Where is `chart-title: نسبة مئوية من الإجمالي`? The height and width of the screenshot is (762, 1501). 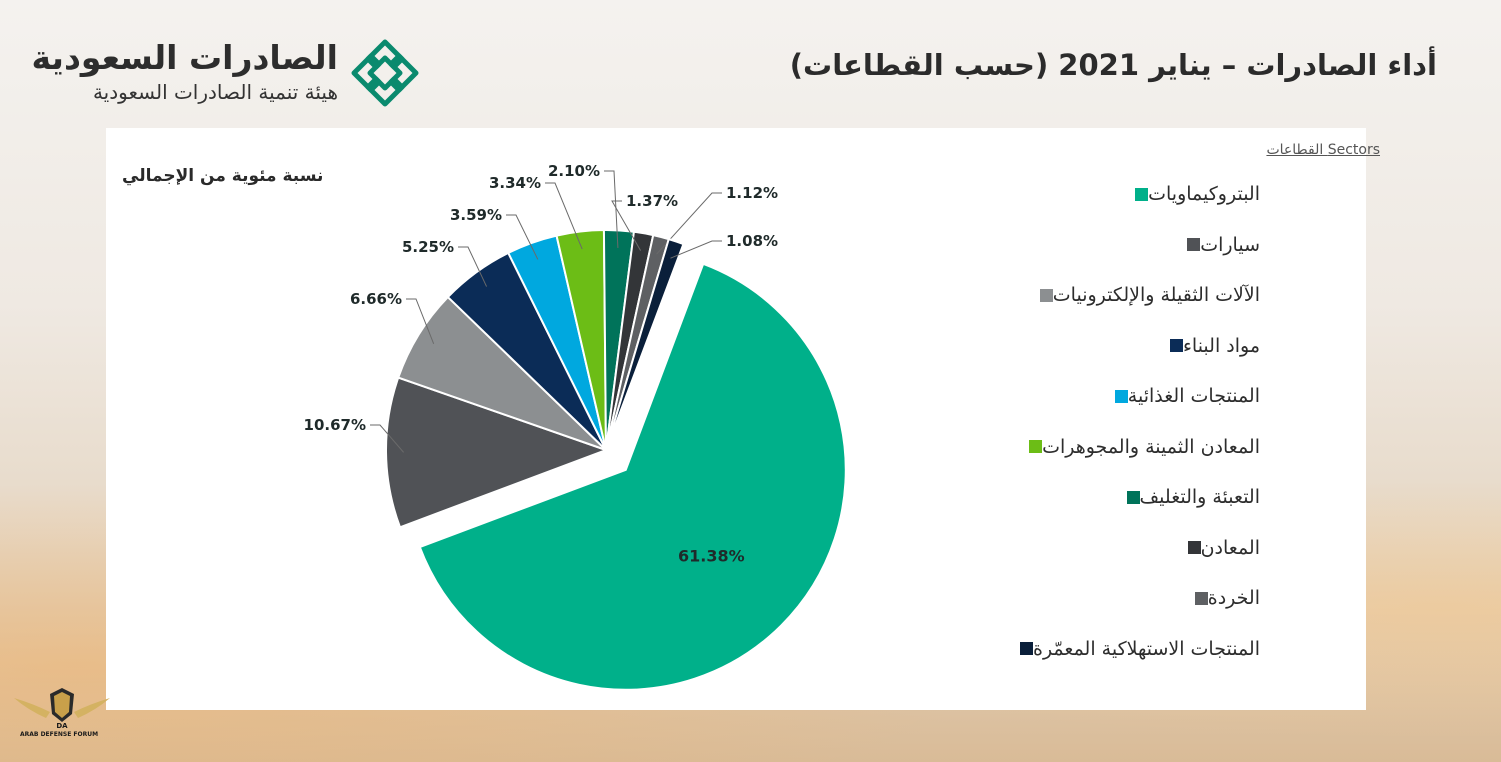 chart-title: نسبة مئوية من الإجمالي is located at coordinates (223, 176).